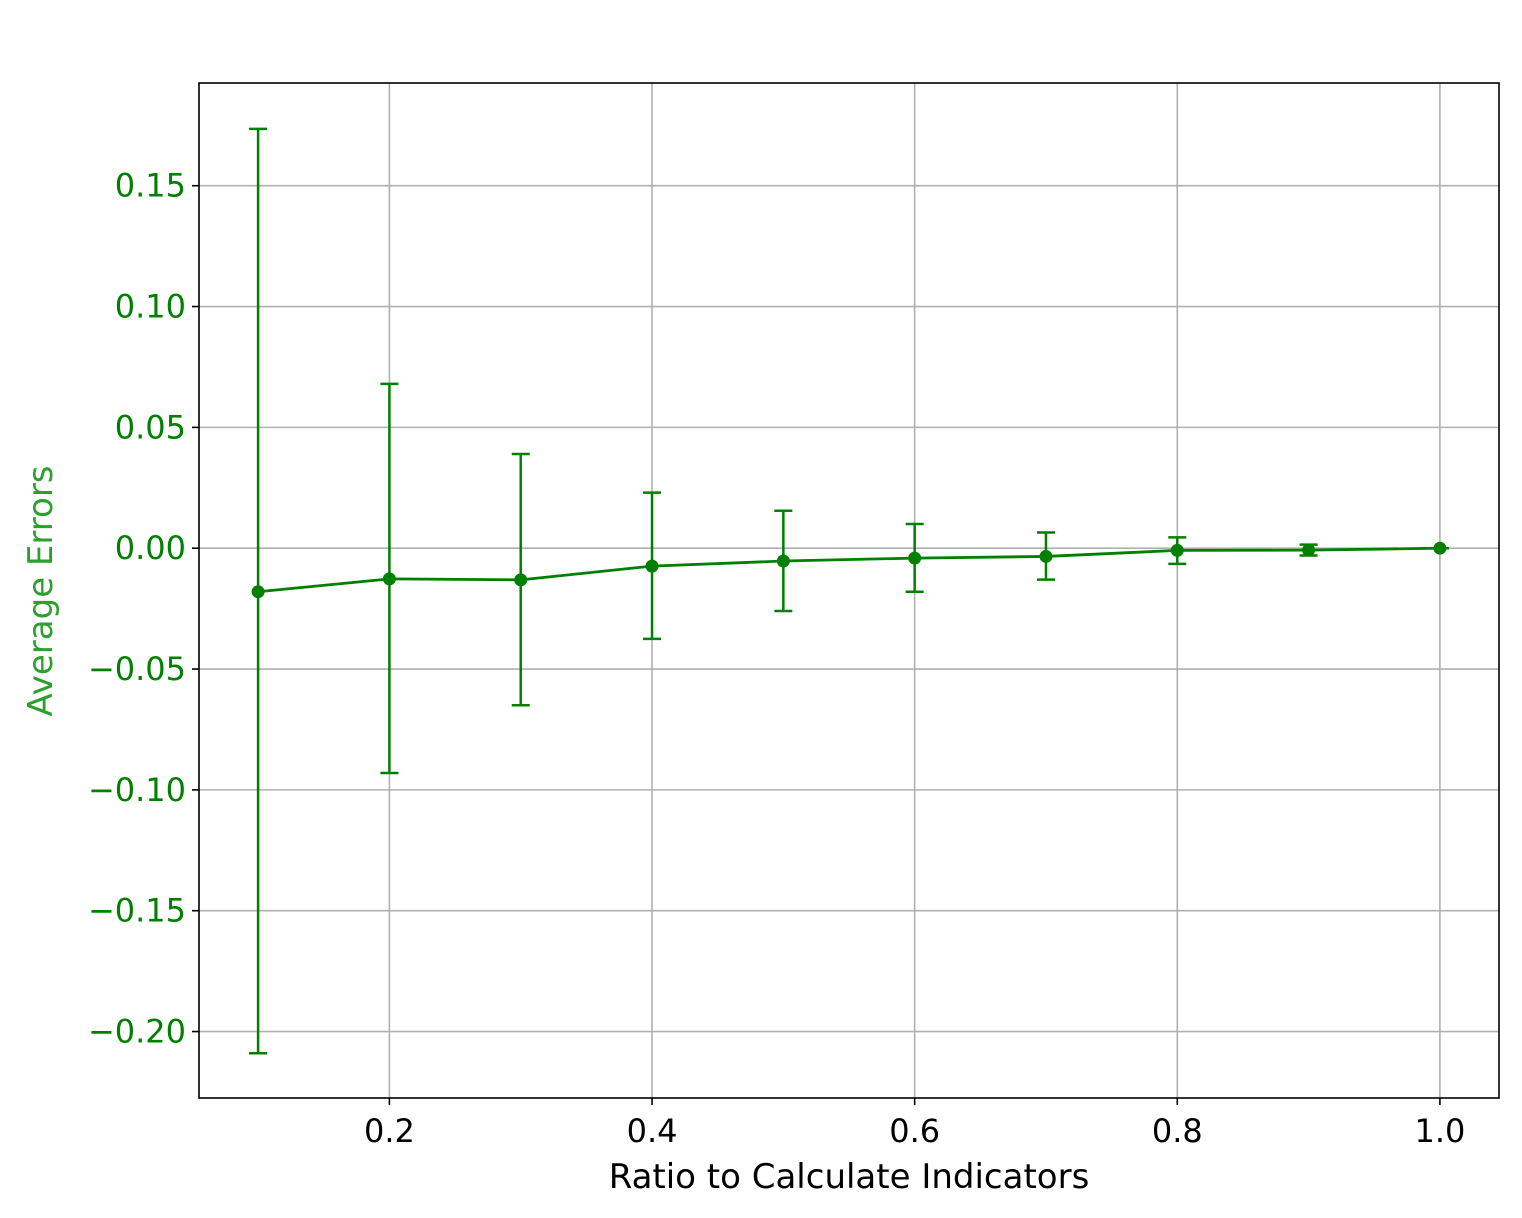 The width and height of the screenshot is (1522, 1218). What do you see at coordinates (41, 590) in the screenshot?
I see `y-axis-label: Average Errors` at bounding box center [41, 590].